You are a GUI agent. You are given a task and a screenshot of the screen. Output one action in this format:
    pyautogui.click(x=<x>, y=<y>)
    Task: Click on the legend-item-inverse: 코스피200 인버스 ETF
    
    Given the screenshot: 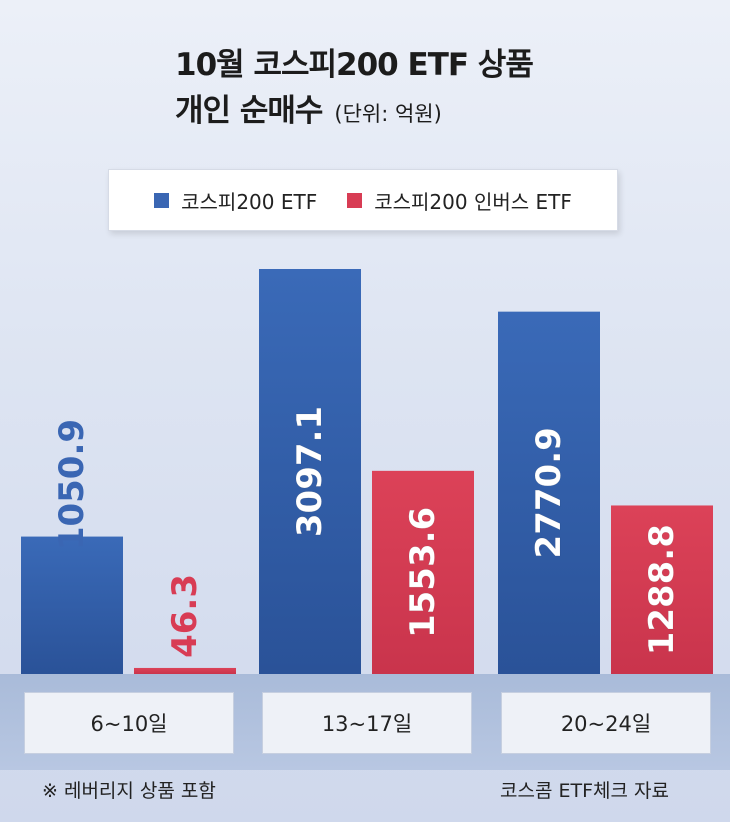 What is the action you would take?
    pyautogui.click(x=459, y=200)
    